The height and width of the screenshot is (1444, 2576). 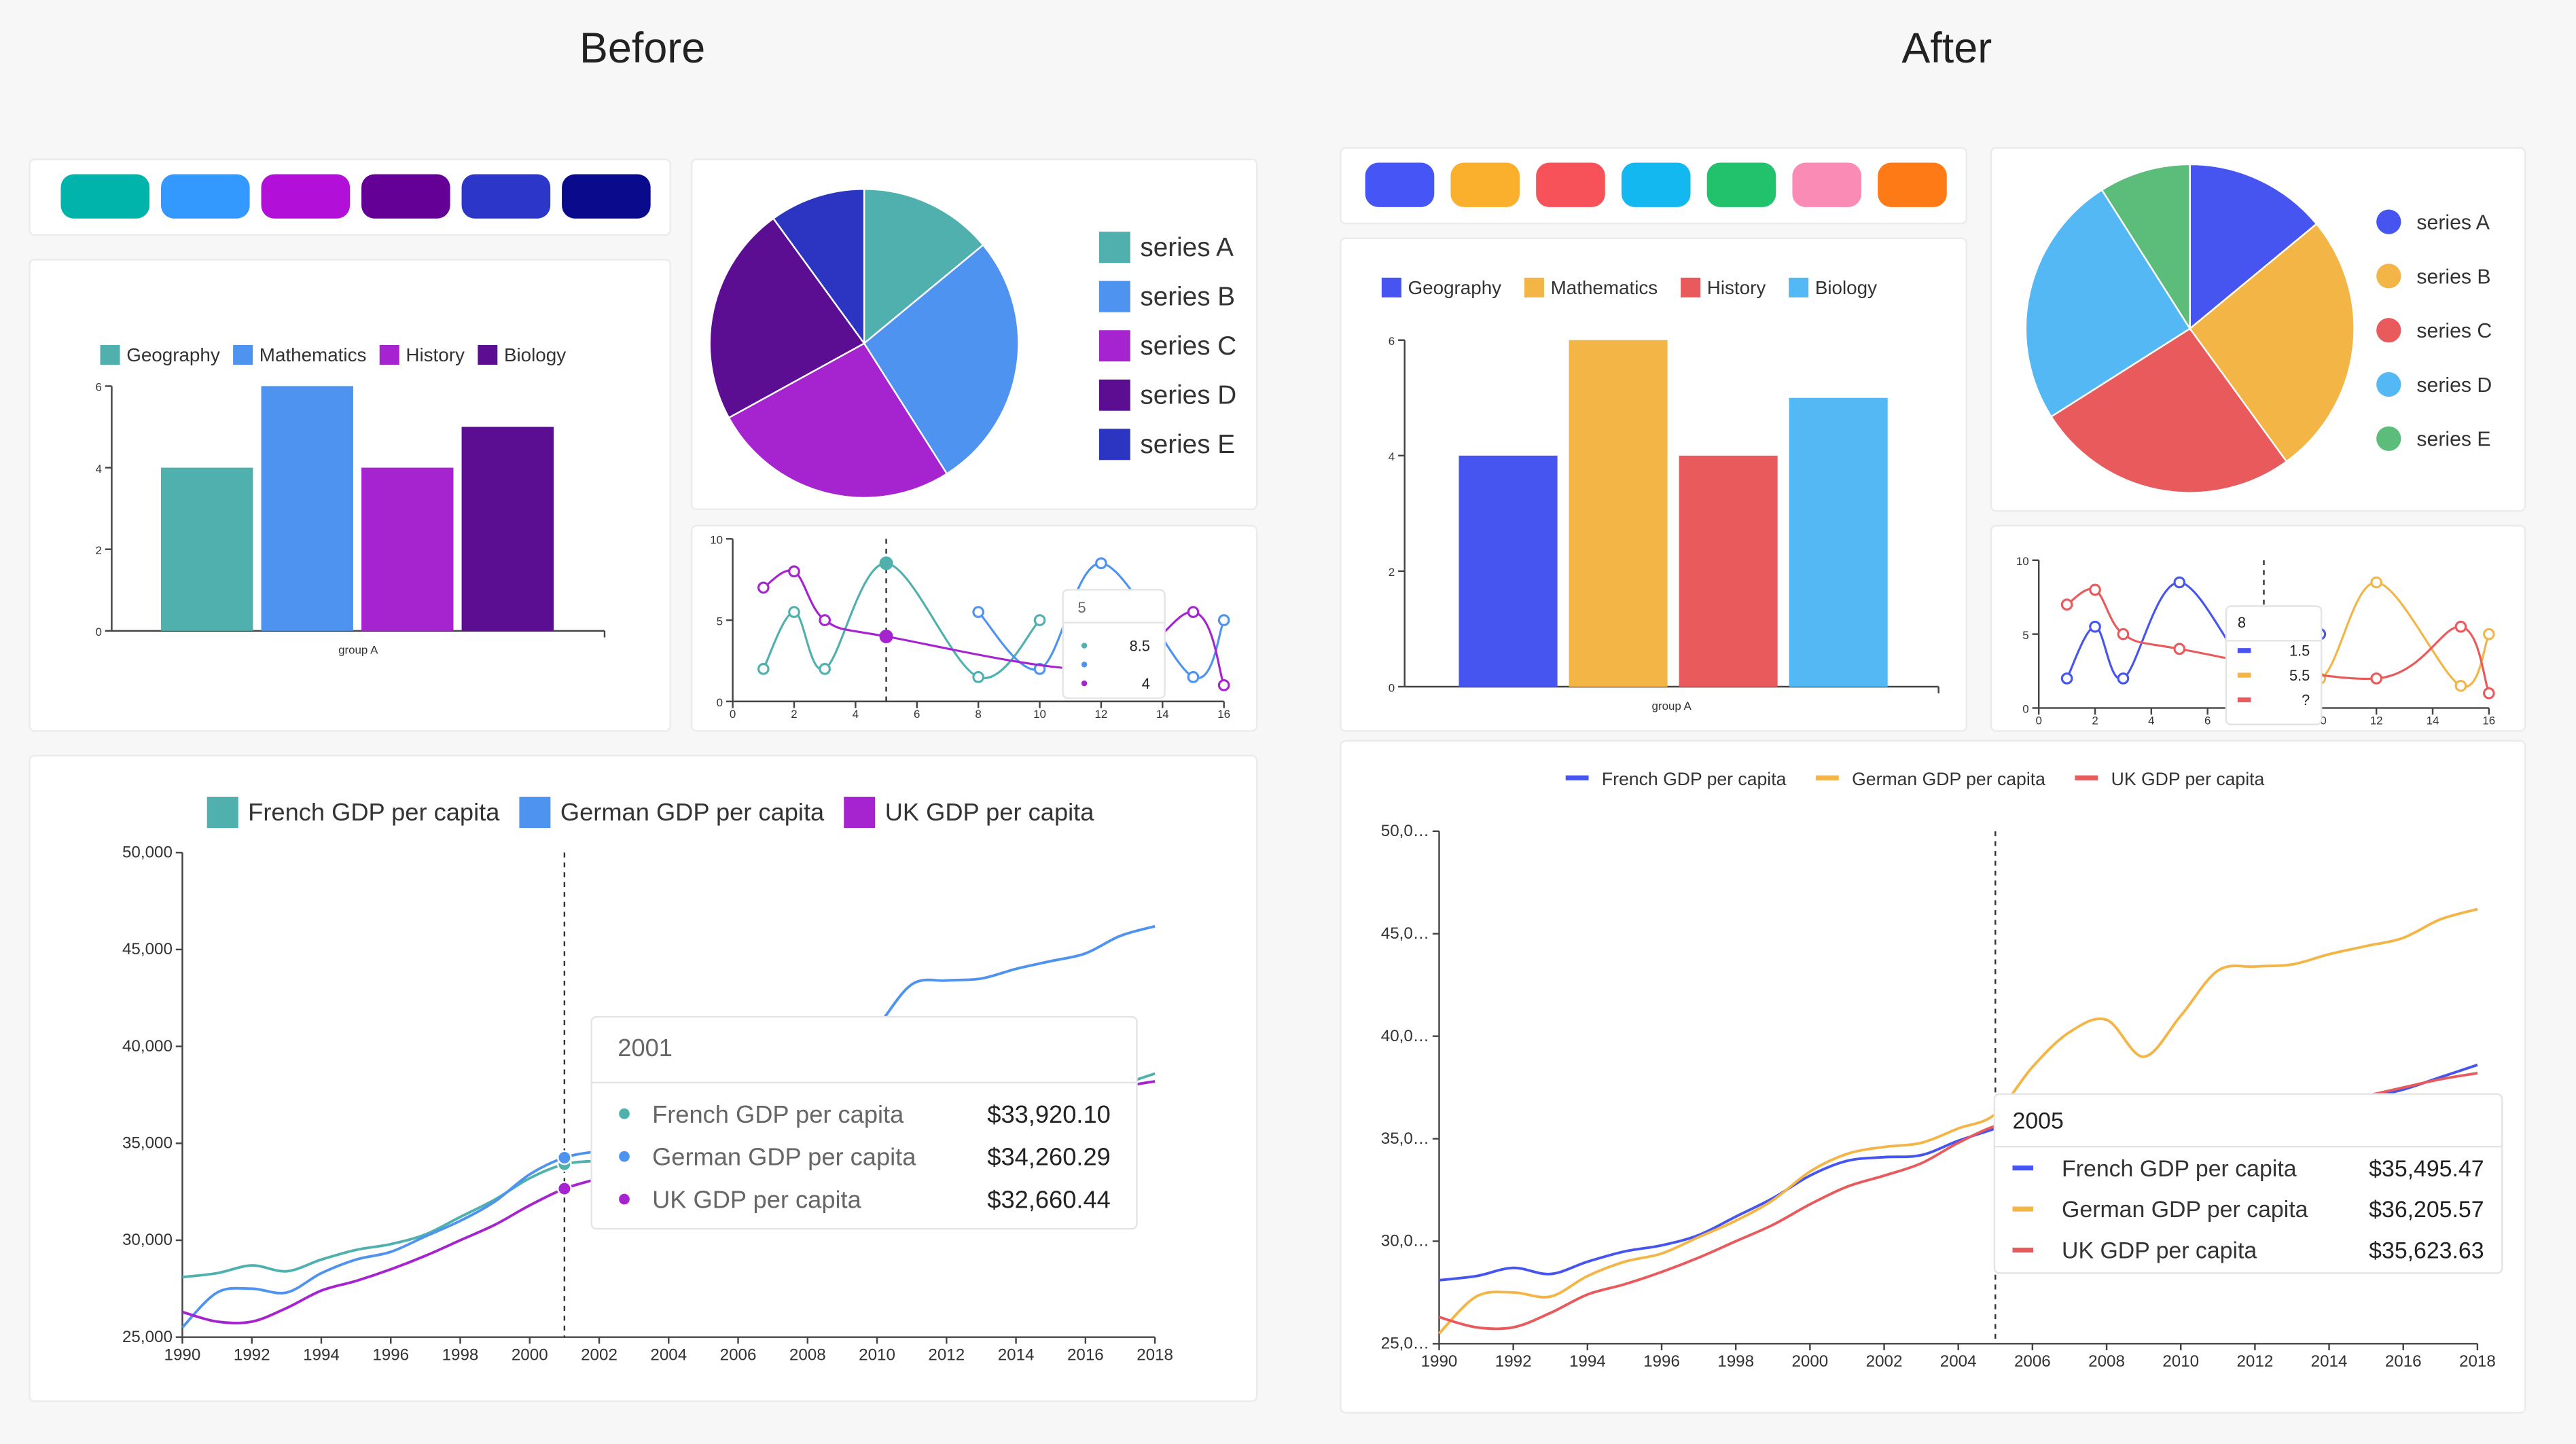 I want to click on legend-label: Biology, so click(x=535, y=355).